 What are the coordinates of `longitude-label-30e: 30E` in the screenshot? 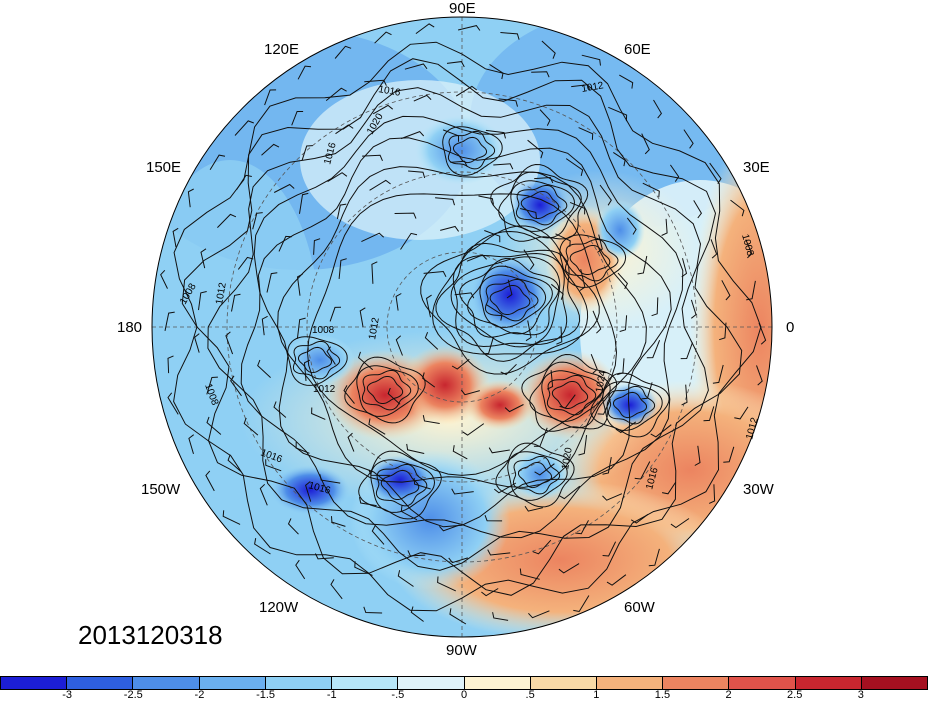 It's located at (756, 167).